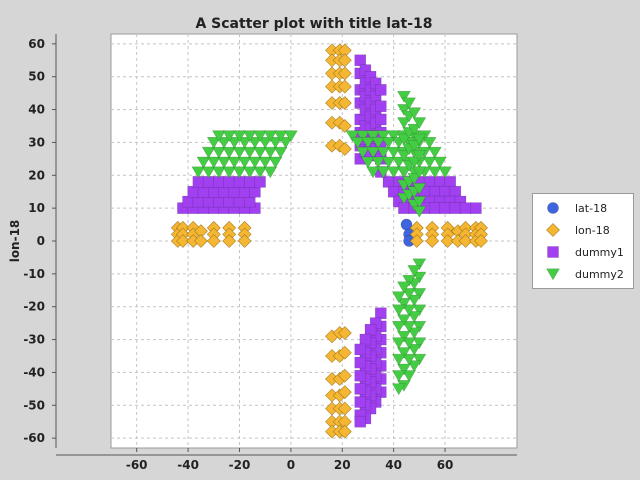 This screenshot has height=480, width=640. I want to click on y-tick-label: -30, so click(34, 340).